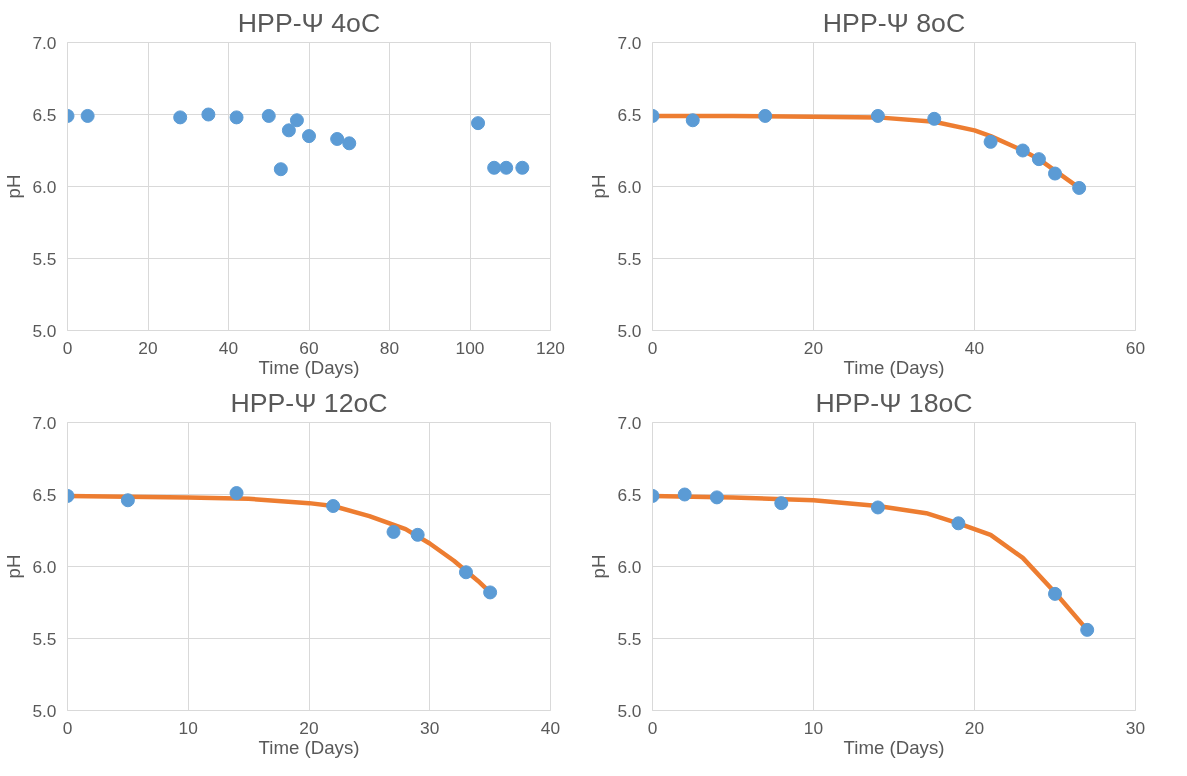 The image size is (1187, 776). What do you see at coordinates (894, 402) in the screenshot?
I see `chart-title: HPP-Ψ 18oC` at bounding box center [894, 402].